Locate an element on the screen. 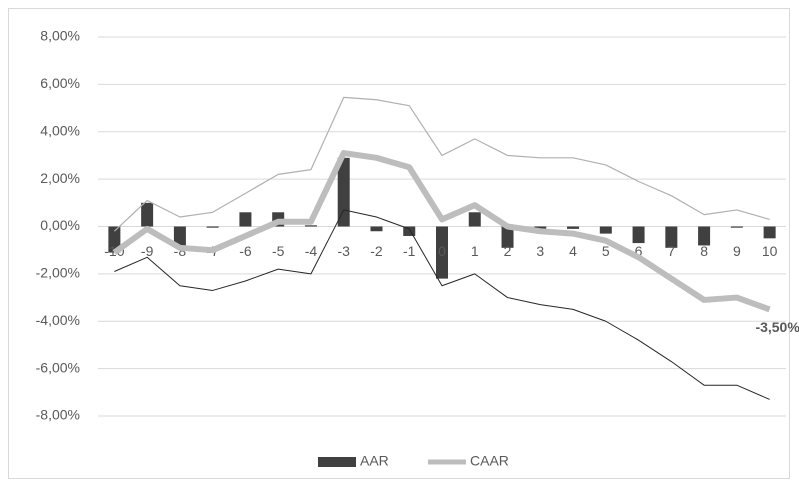  legend-label: CAAR is located at coordinates (489, 461).